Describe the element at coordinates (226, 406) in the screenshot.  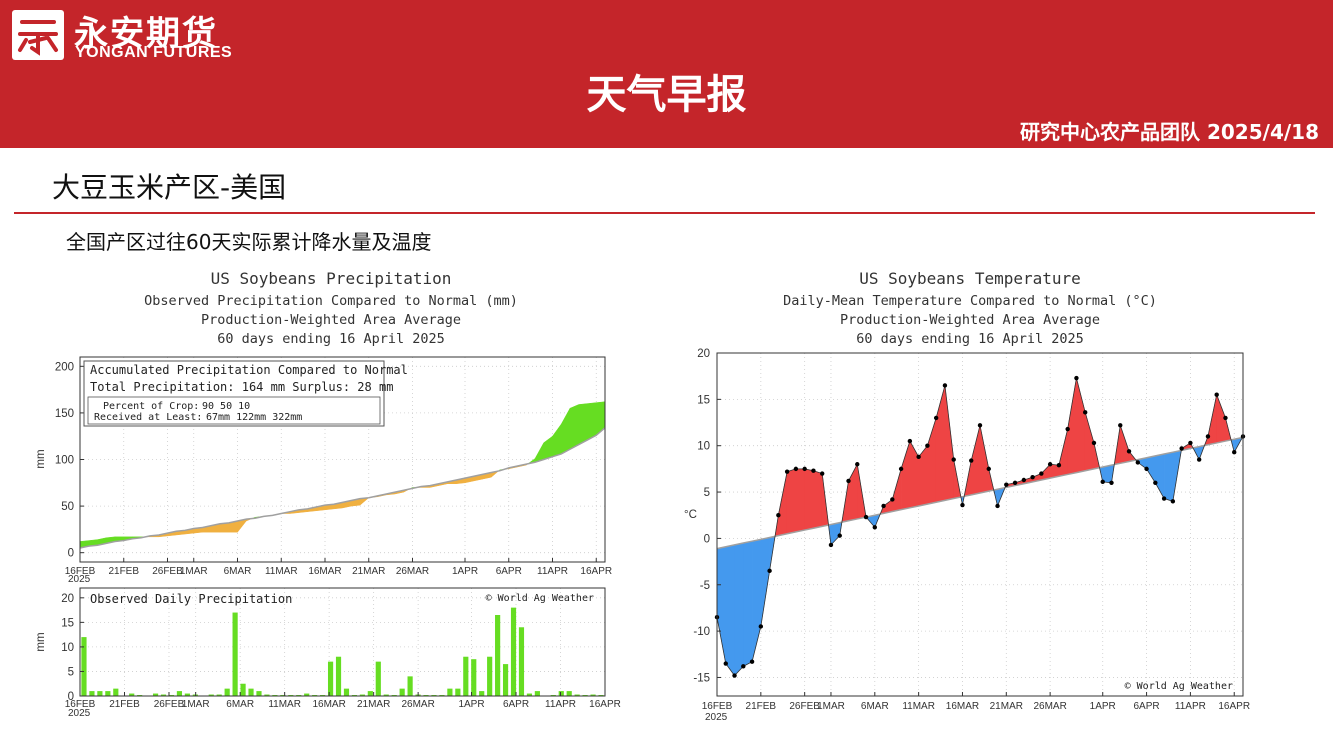
I see `crop-vals-1: 90 50 10` at that location.